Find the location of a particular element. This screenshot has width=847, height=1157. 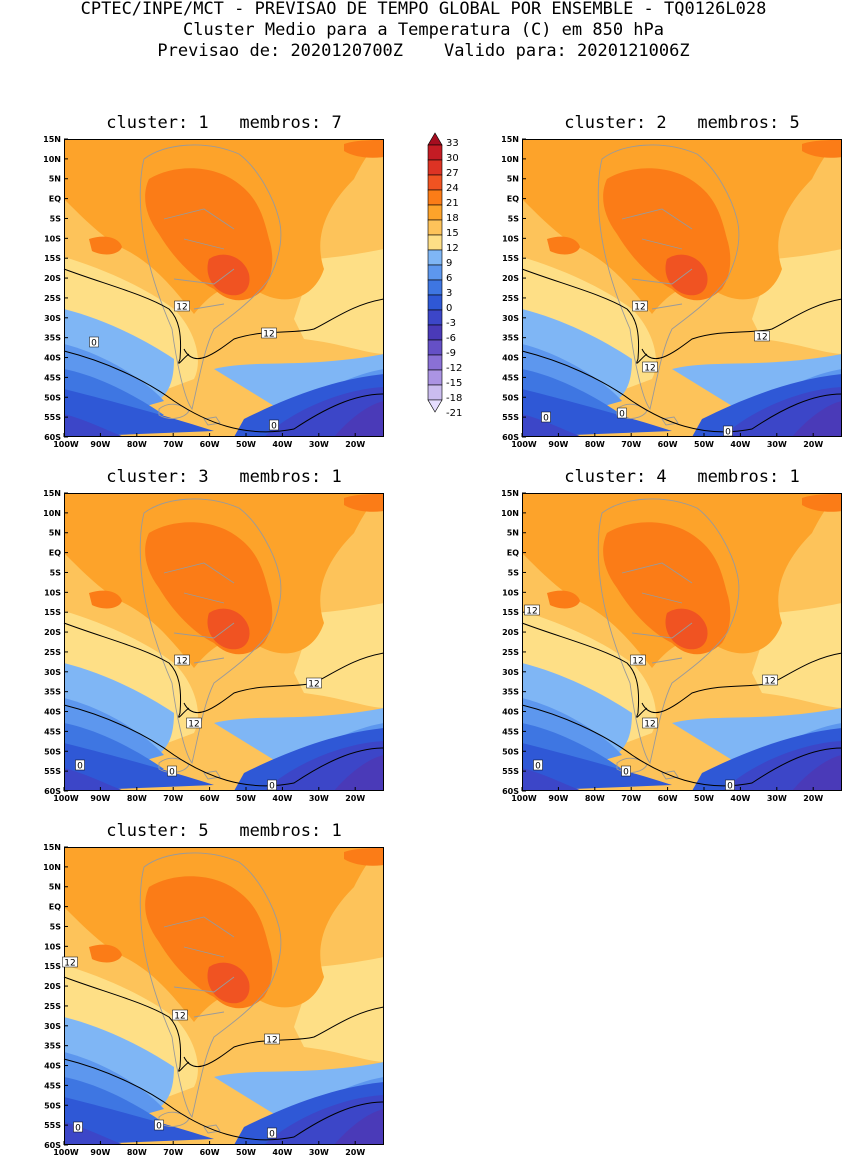

lon-tick-label: 40W is located at coordinates (282, 1152).